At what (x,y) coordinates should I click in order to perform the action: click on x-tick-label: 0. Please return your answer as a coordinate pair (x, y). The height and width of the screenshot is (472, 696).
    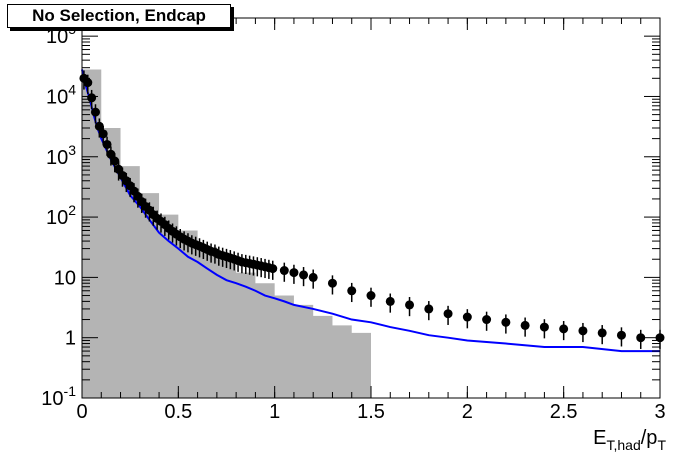
    Looking at the image, I should click on (81, 412).